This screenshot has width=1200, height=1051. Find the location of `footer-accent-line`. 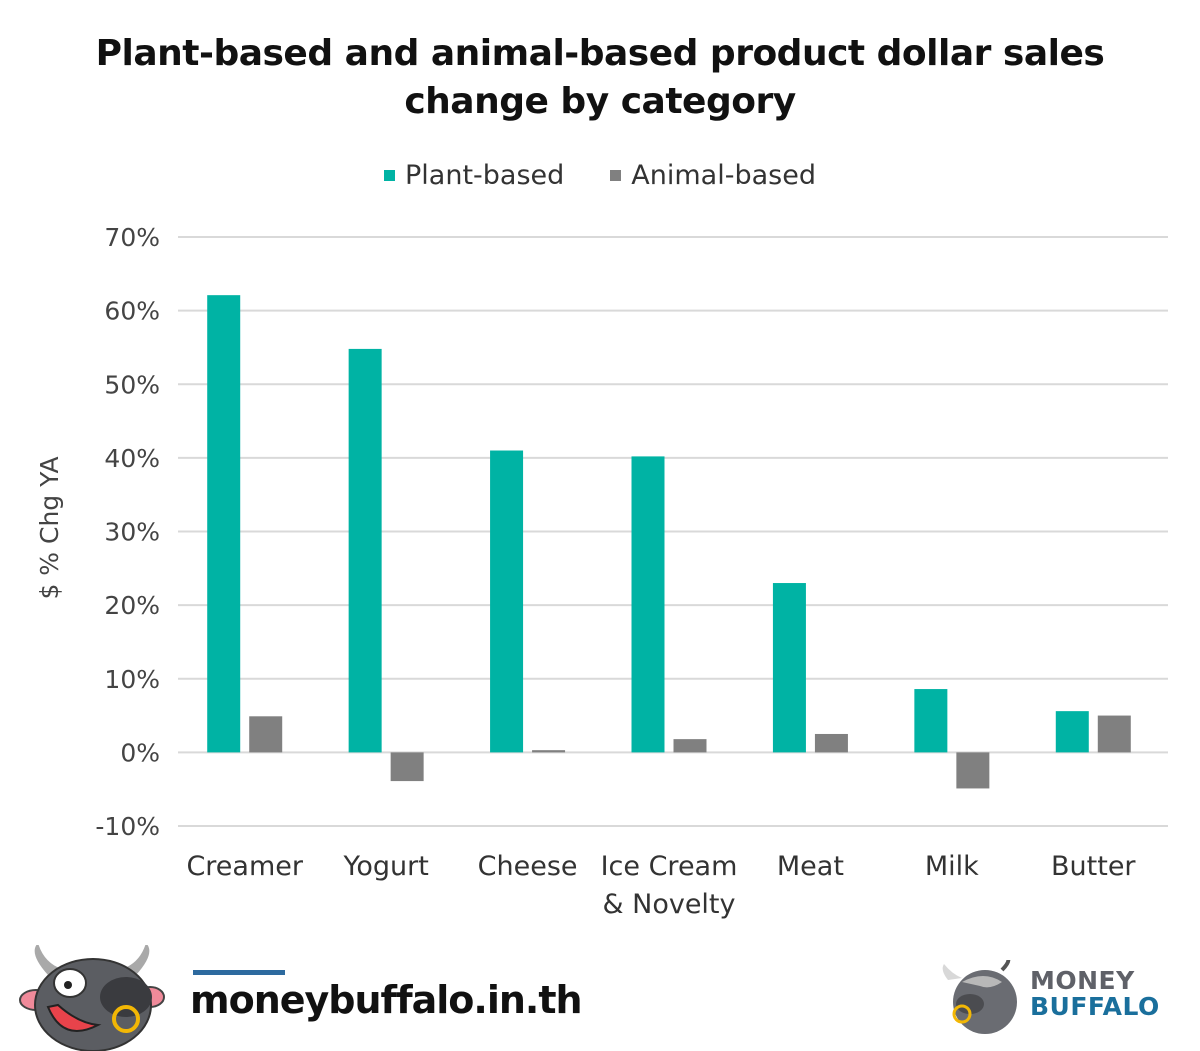

footer-accent-line is located at coordinates (239, 972).